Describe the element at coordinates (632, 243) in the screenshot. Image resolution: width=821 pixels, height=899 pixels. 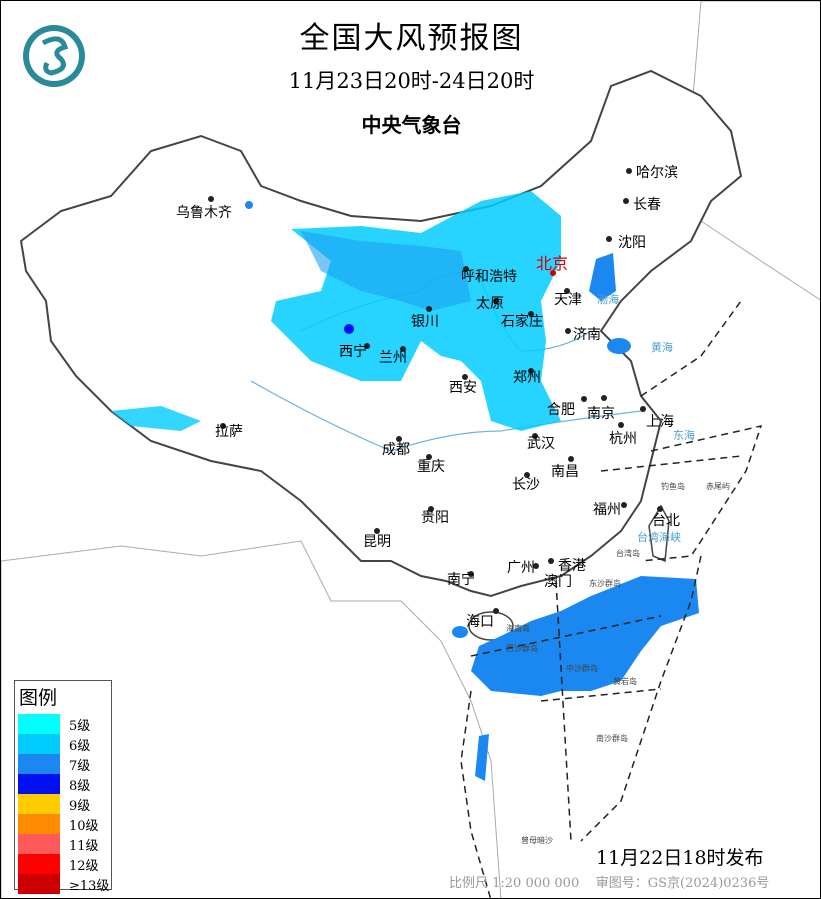
I see `city-label: 沈阳` at that location.